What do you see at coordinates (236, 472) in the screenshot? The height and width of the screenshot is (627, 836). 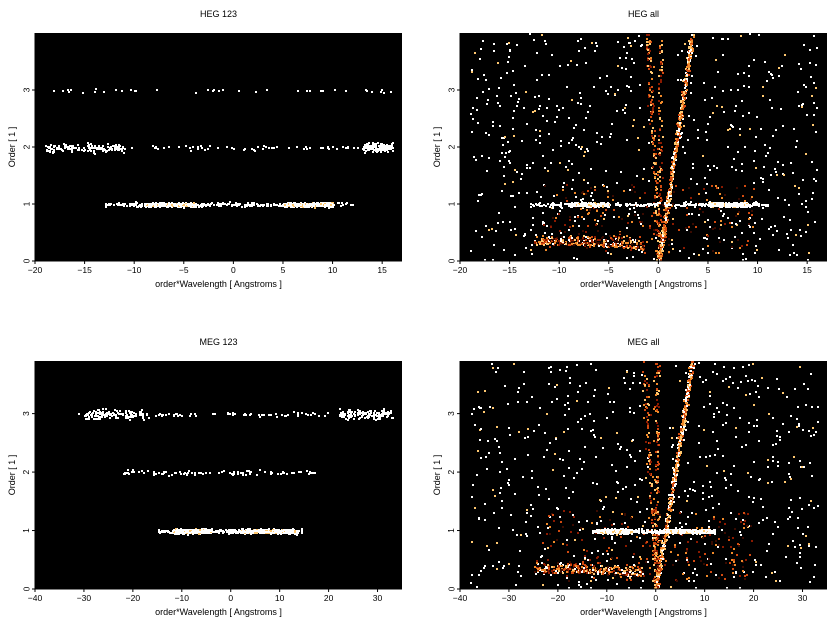 I see `count-cells` at bounding box center [236, 472].